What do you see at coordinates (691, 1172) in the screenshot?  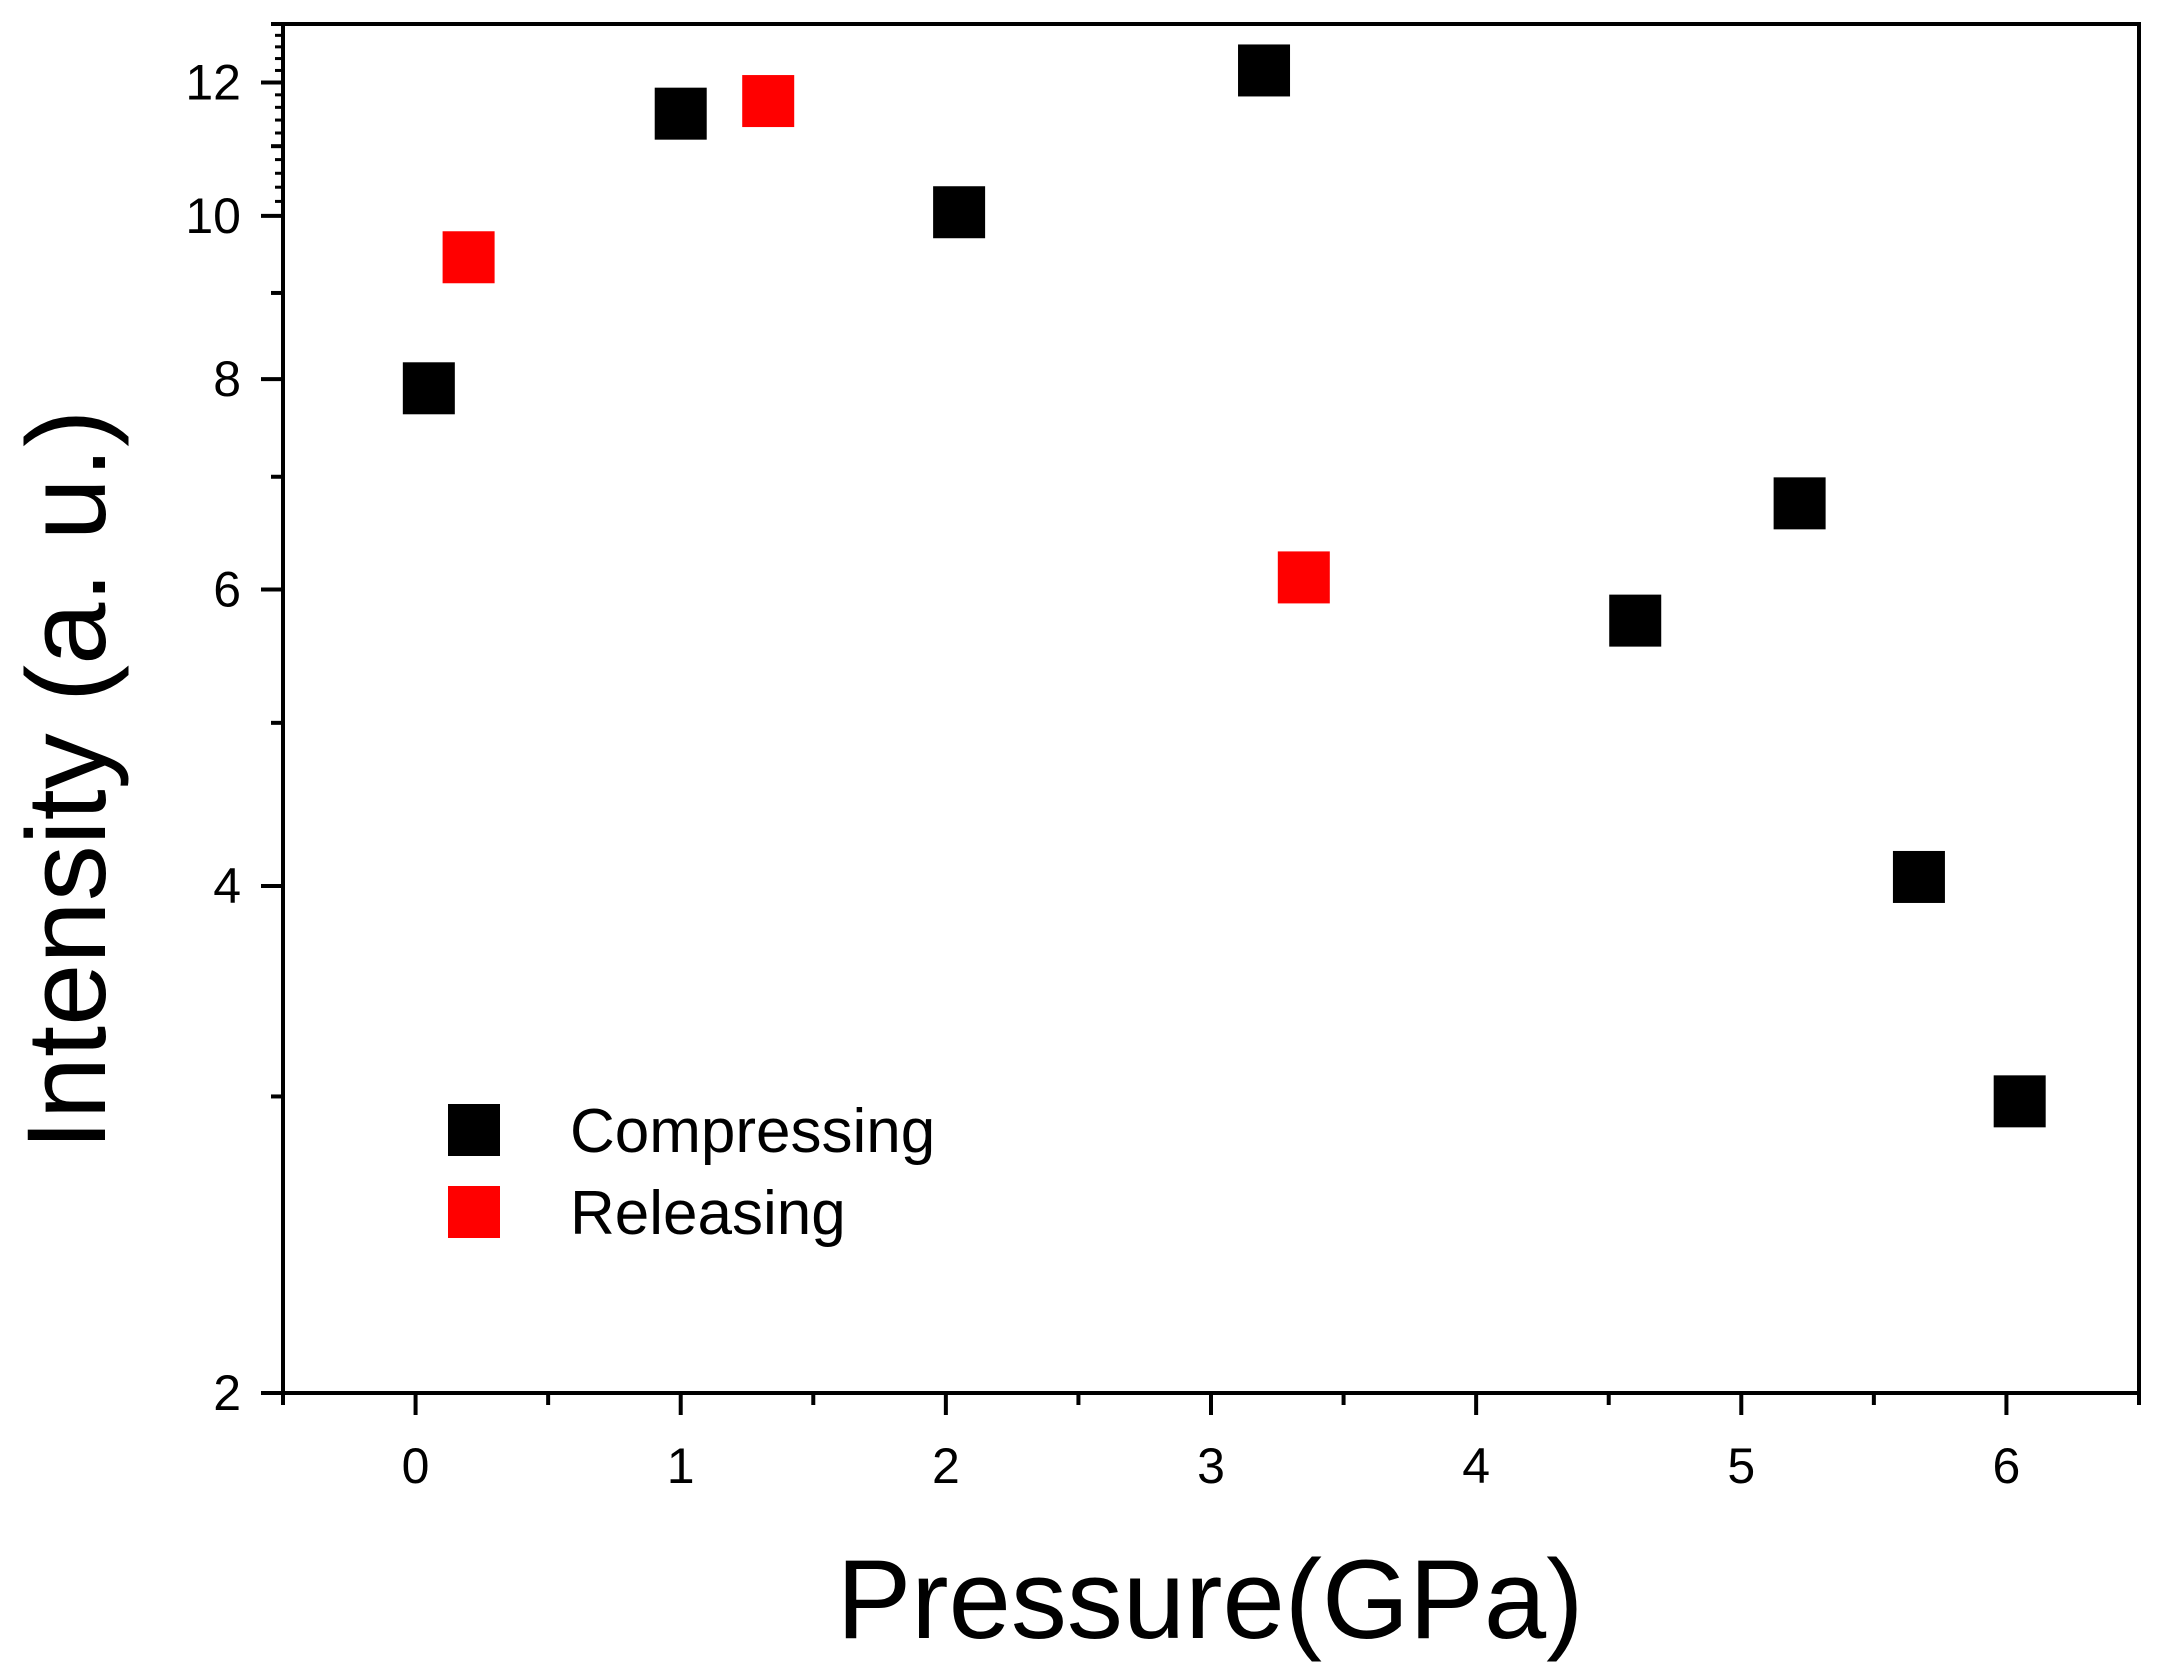 I see `legend: Compressing Releasing` at bounding box center [691, 1172].